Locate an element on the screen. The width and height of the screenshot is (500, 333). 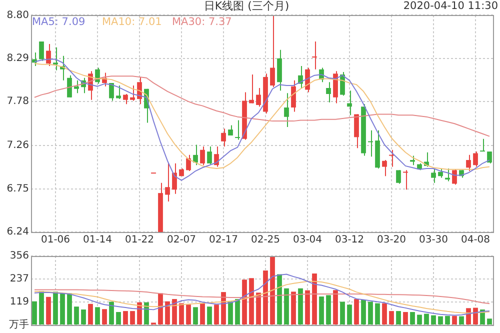
chart-title: 日K线图 (三个月) is located at coordinates (247, 6).